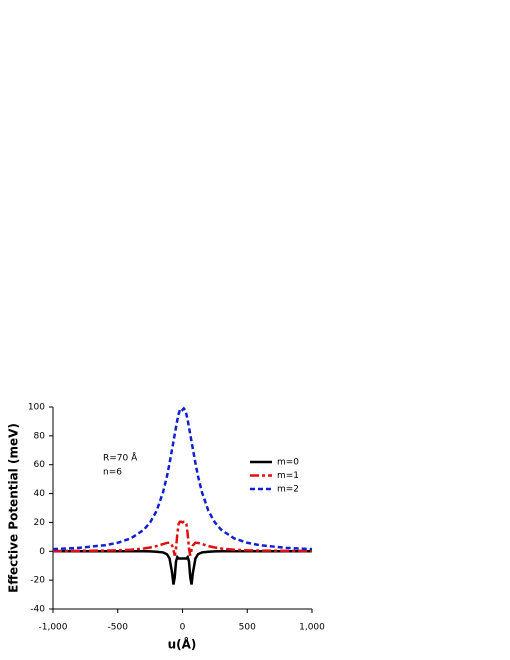 The image size is (510, 660). What do you see at coordinates (14, 508) in the screenshot?
I see `y-axis-label: Effective Potential (meV)` at bounding box center [14, 508].